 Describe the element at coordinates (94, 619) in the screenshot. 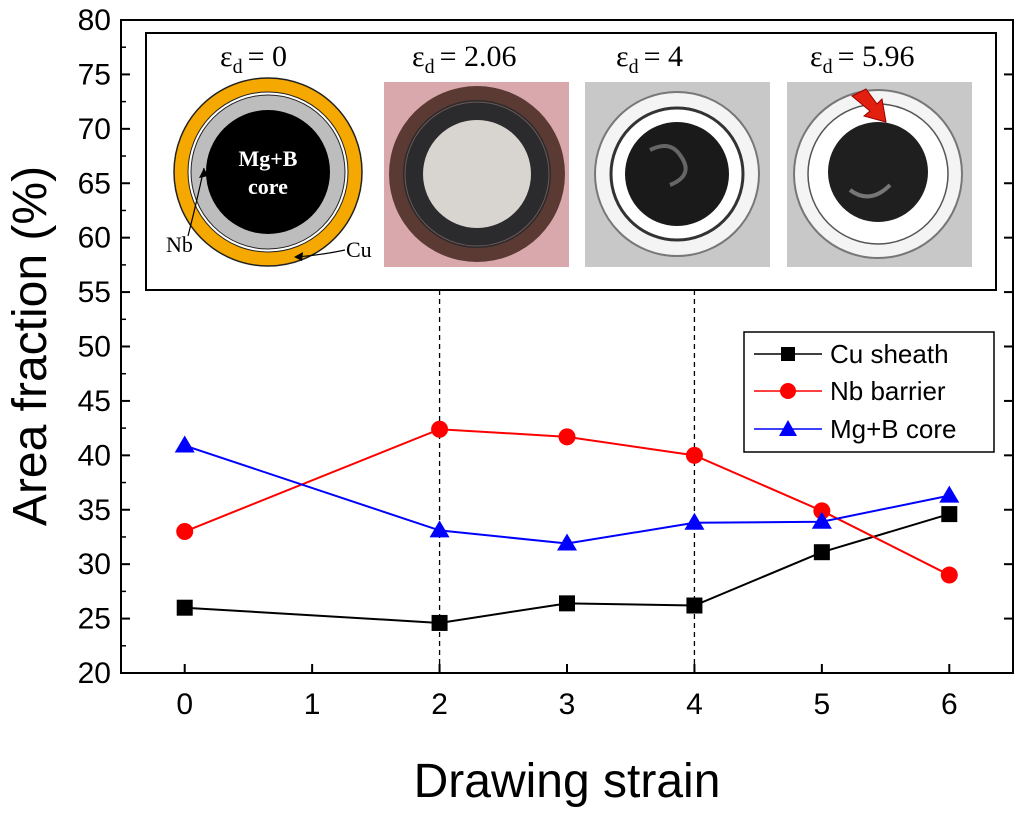

I see `y-tick-label: 25` at that location.